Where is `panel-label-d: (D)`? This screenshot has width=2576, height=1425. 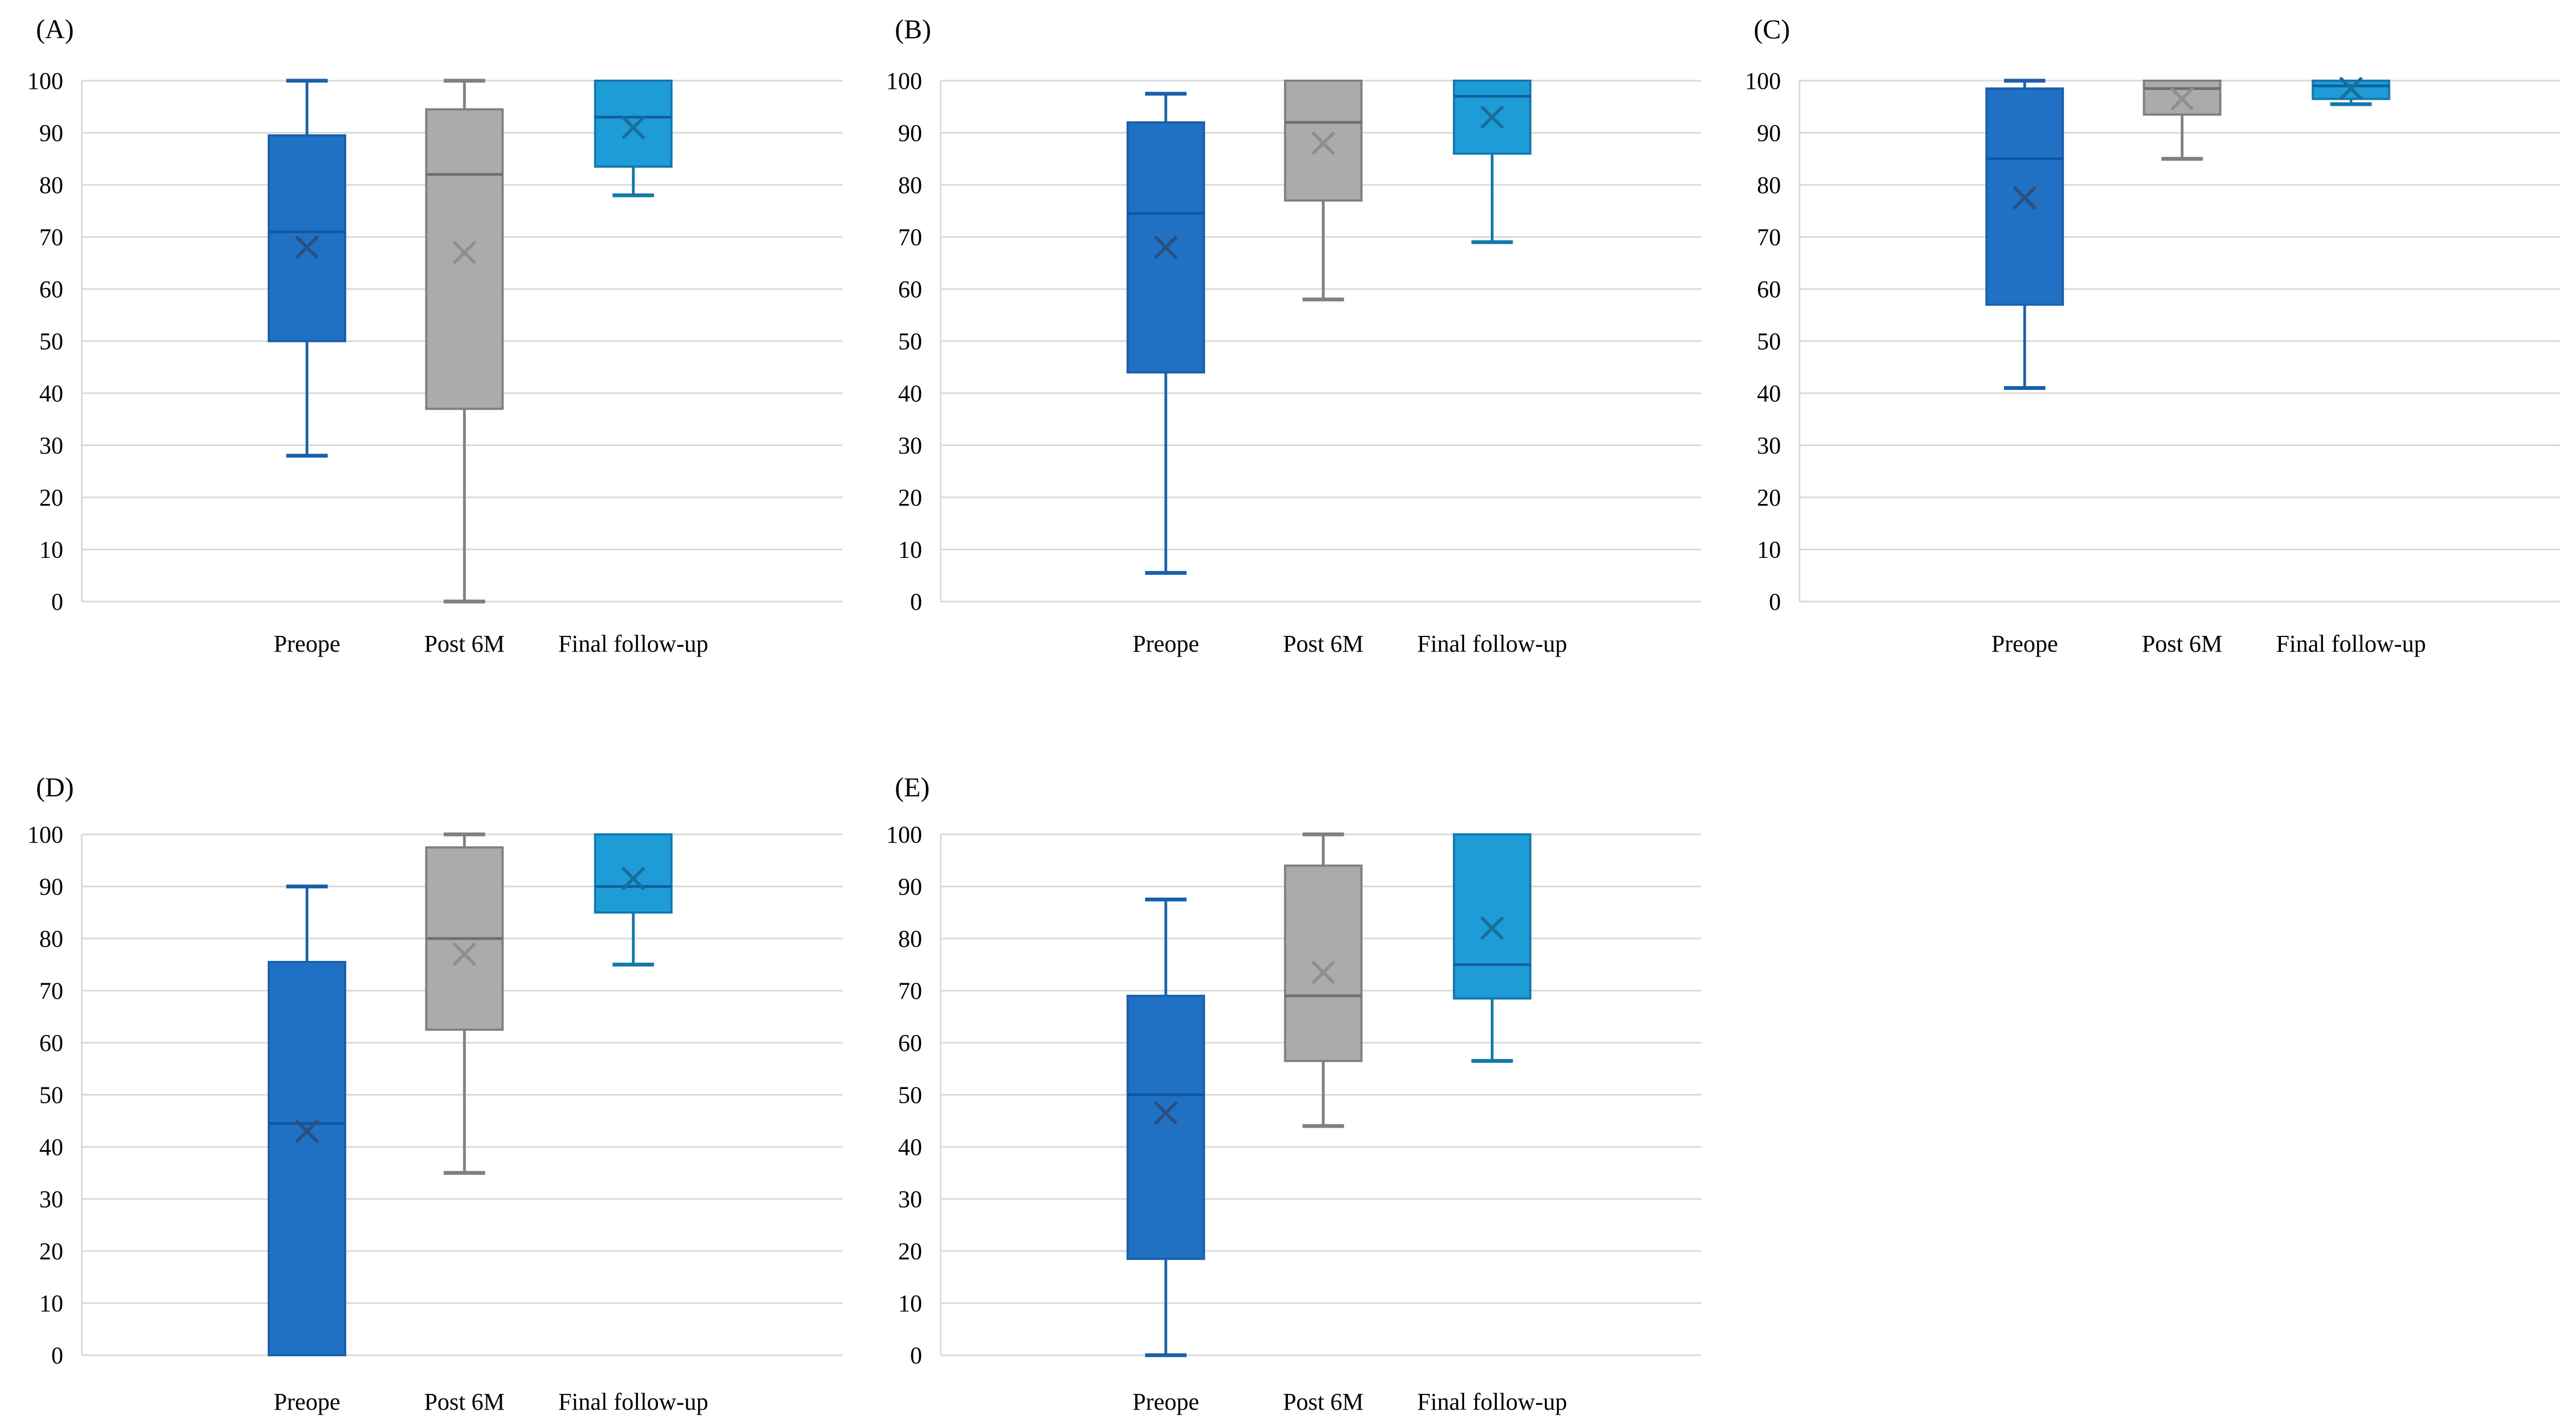 panel-label-d: (D) is located at coordinates (55, 787).